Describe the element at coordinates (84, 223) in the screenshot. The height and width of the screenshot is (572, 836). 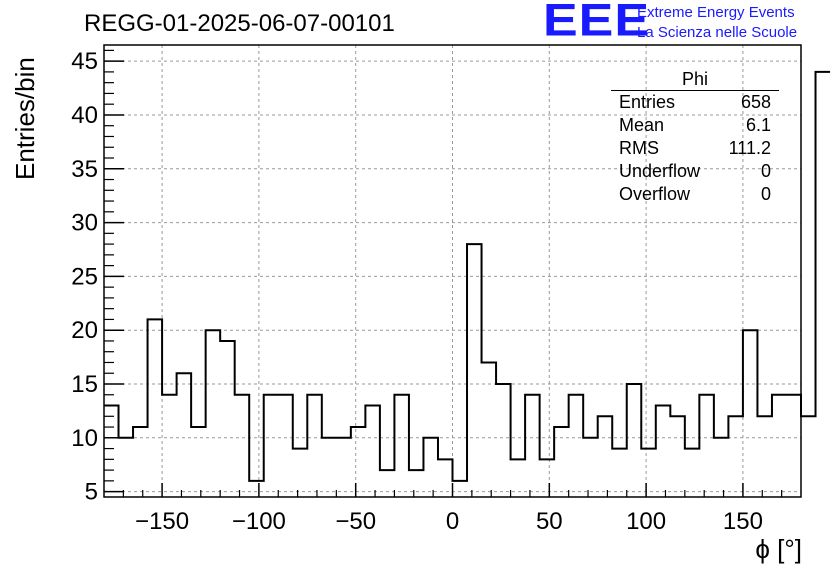
I see `y-tick-label: 30` at that location.